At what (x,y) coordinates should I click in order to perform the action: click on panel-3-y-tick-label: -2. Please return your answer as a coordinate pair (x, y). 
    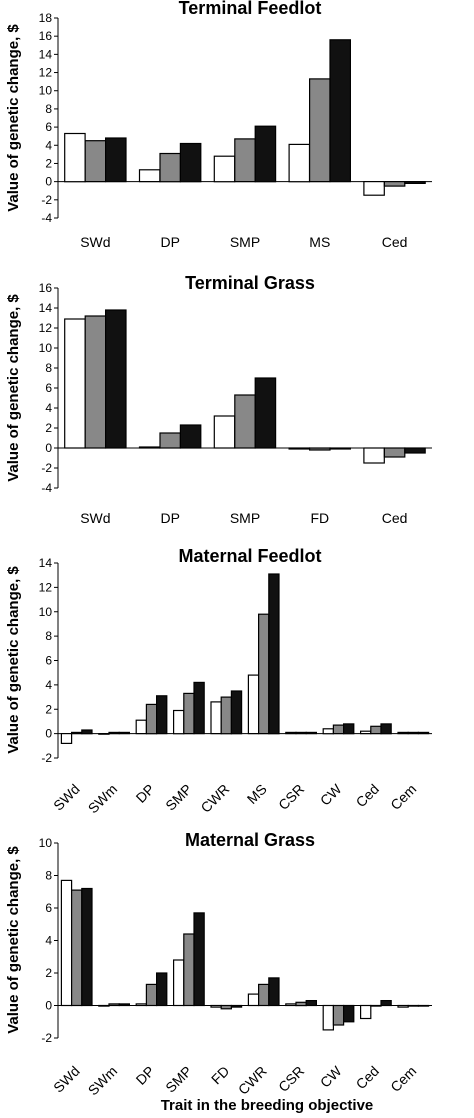
    Looking at the image, I should click on (46, 758).